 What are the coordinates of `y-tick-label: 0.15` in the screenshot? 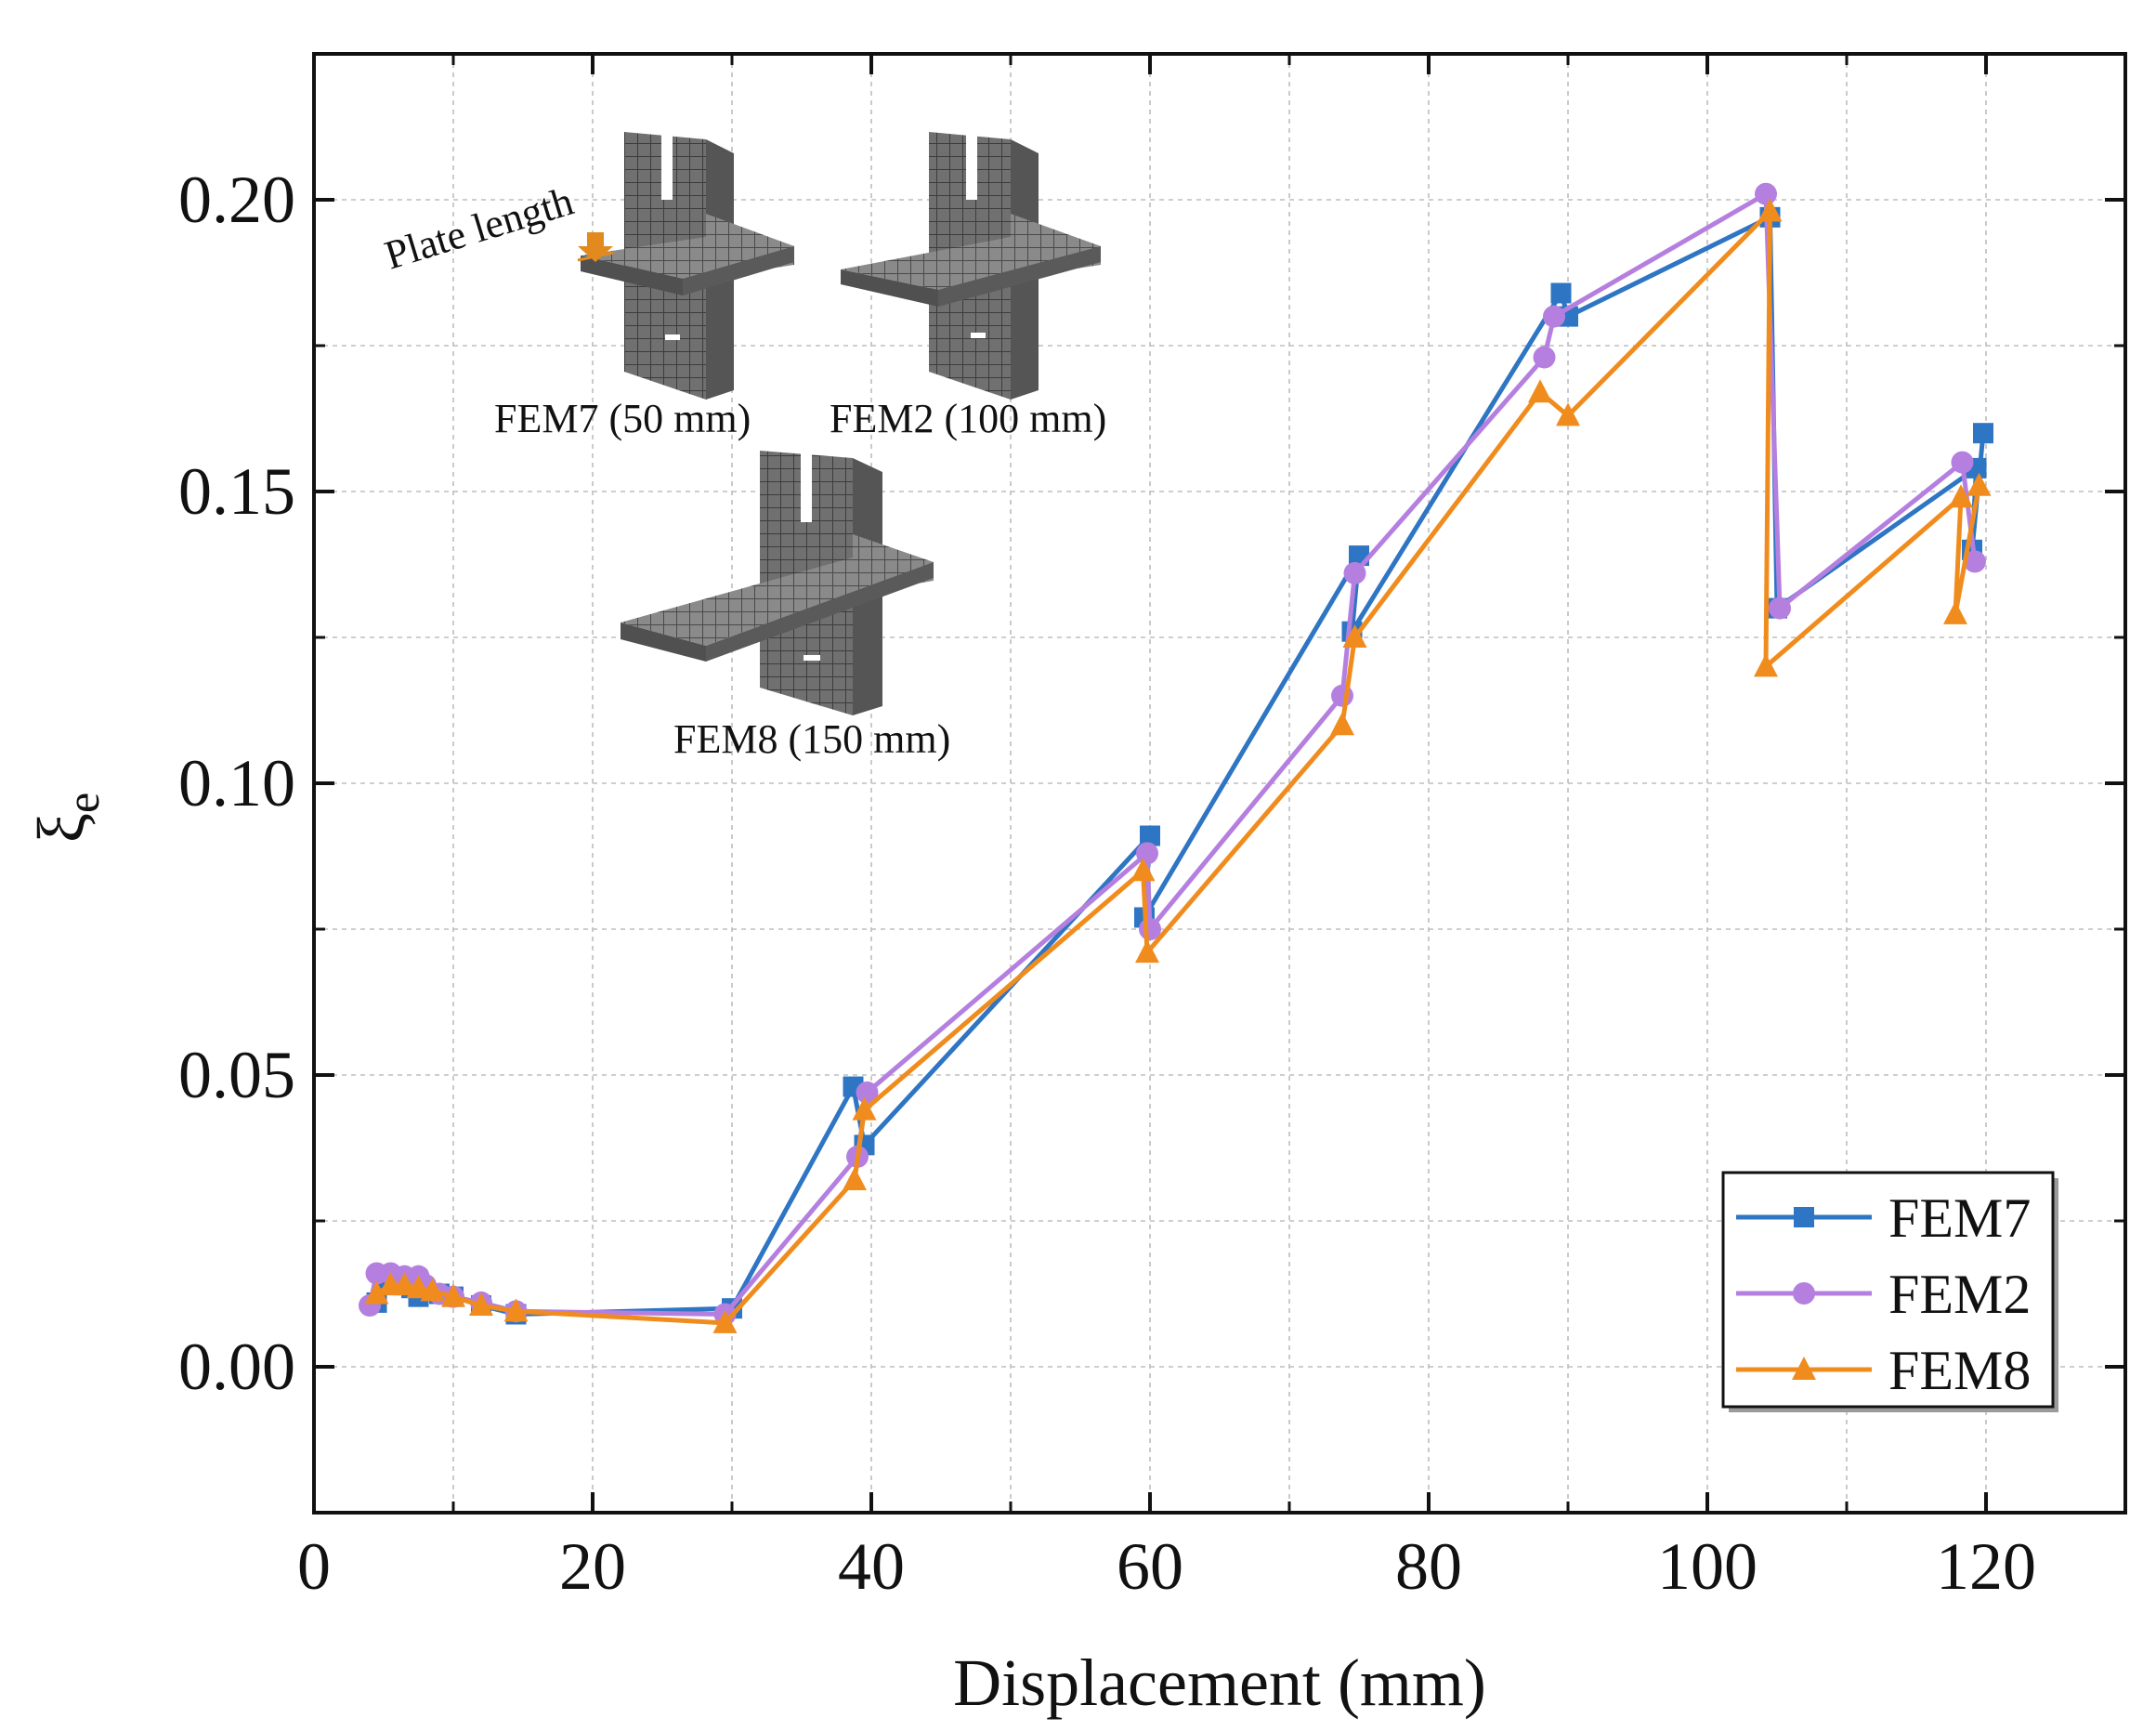 It's located at (236, 491).